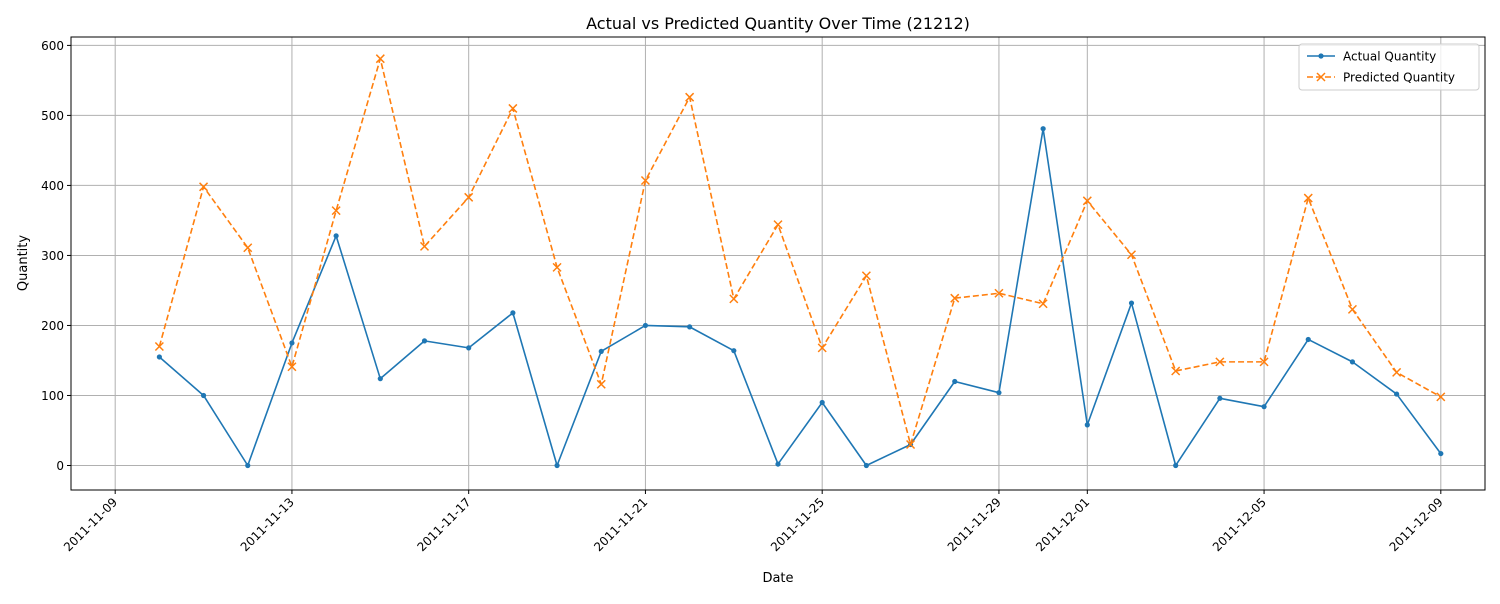  I want to click on legend: Actual Quantity Predicted Quantity, so click(1389, 67).